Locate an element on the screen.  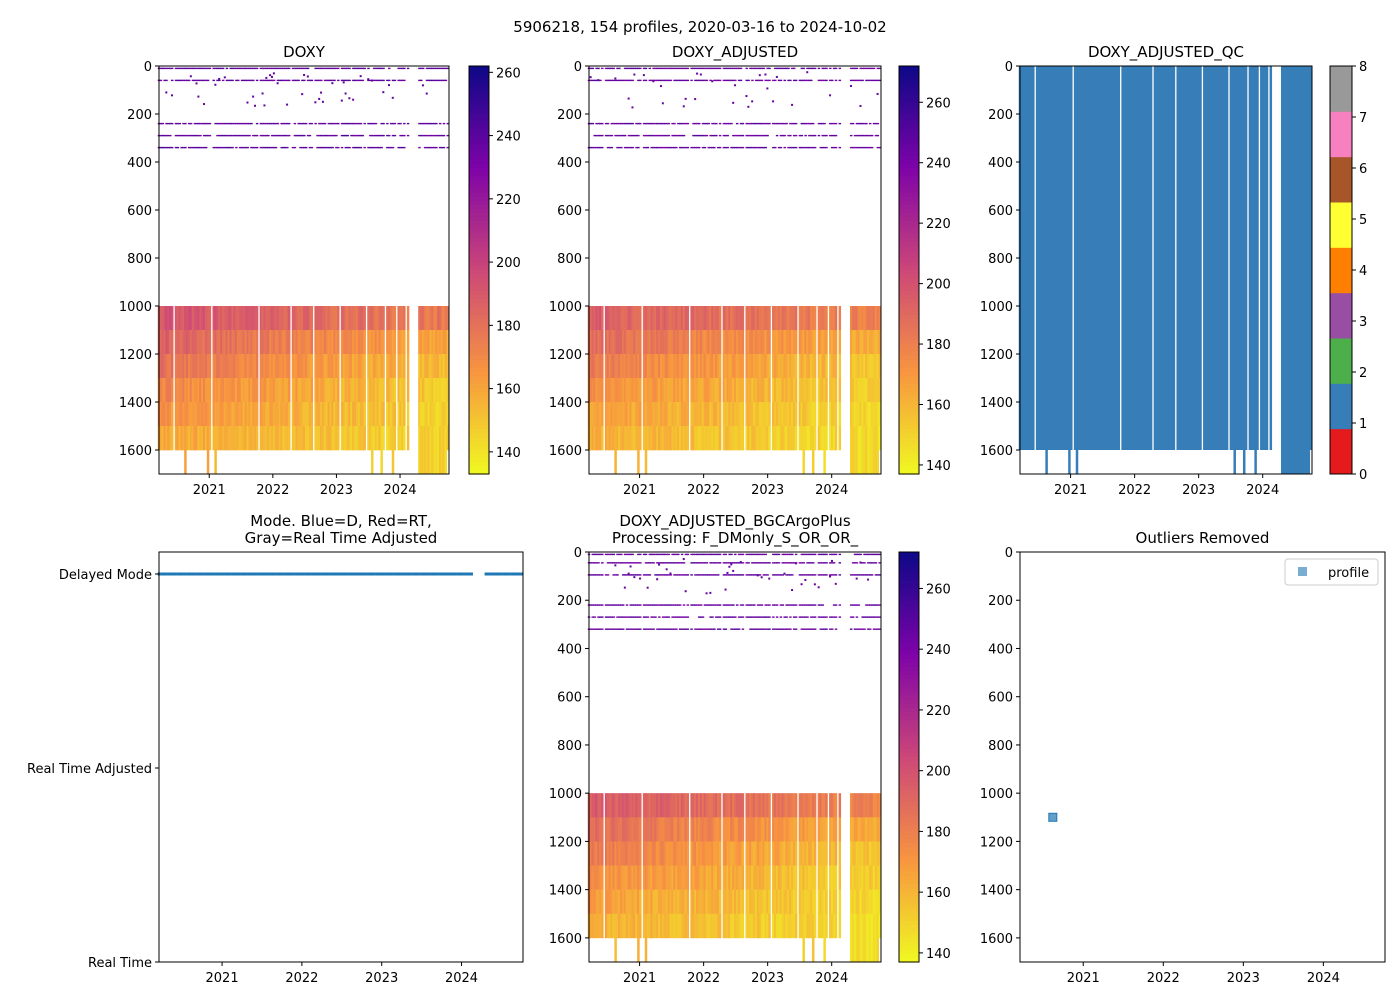
doxy-adjusted-qc-colorbar-segment is located at coordinates (1341, 270).